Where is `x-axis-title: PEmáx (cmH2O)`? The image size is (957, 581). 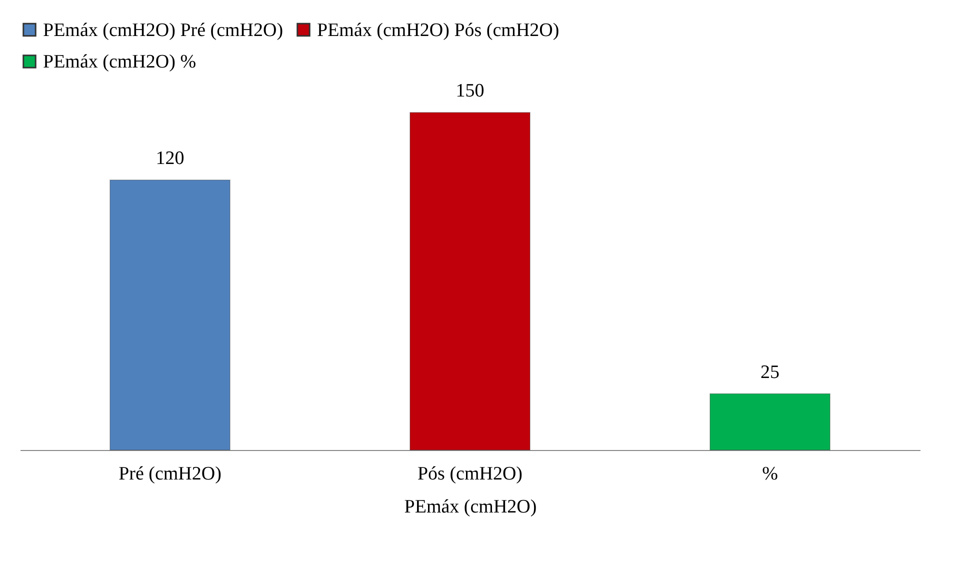 x-axis-title: PEmáx (cmH2O) is located at coordinates (470, 507).